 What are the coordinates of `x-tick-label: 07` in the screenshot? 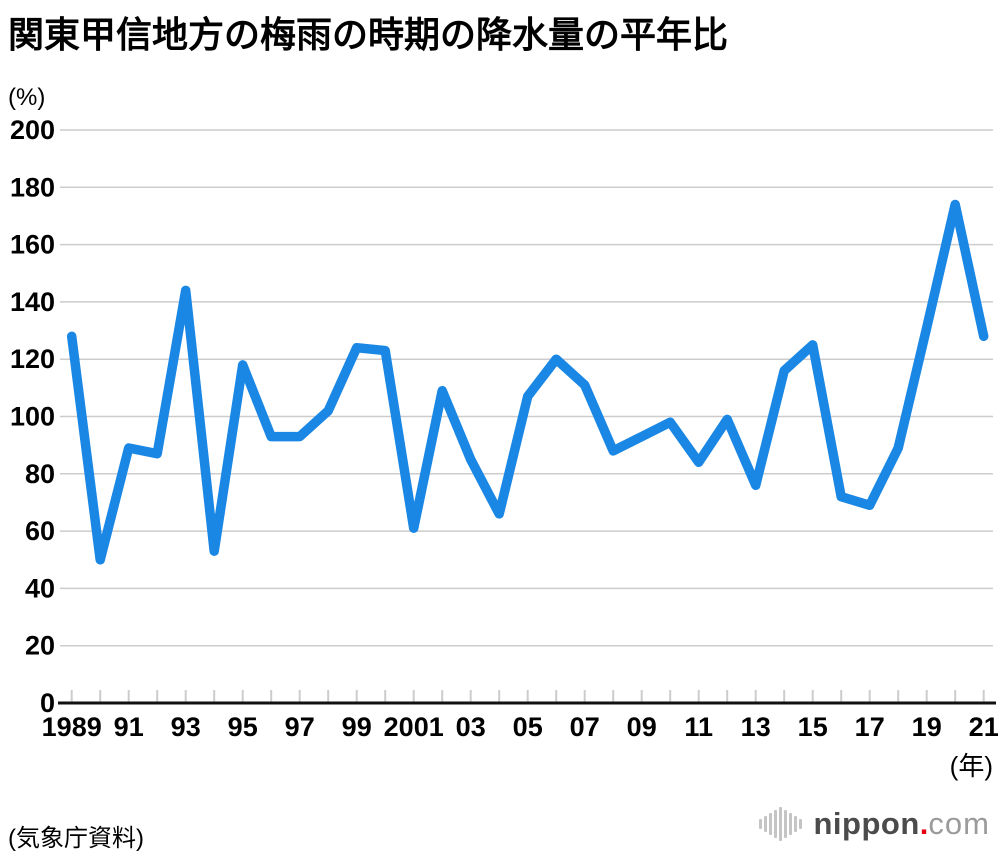 It's located at (585, 727).